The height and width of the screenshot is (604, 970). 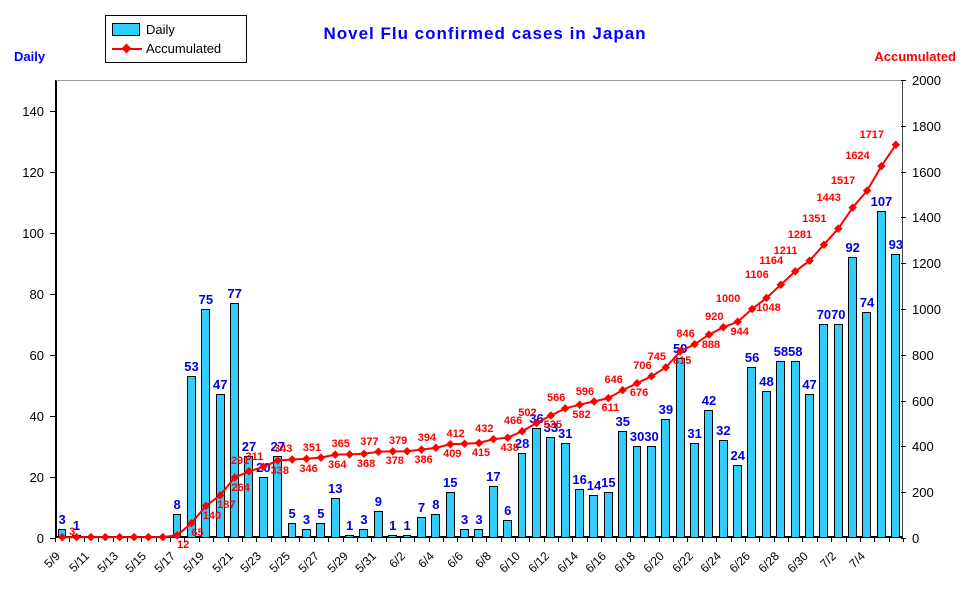 I want to click on right-axis-tick-label: 0, so click(x=916, y=538).